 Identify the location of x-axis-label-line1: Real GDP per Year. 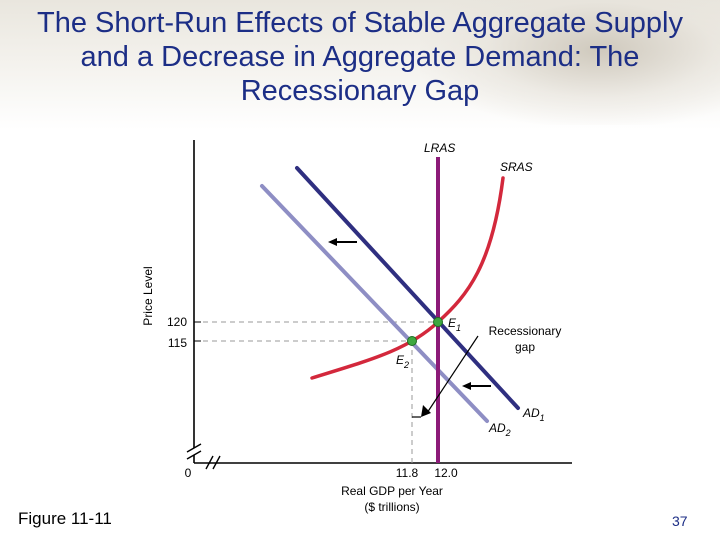
(392, 491).